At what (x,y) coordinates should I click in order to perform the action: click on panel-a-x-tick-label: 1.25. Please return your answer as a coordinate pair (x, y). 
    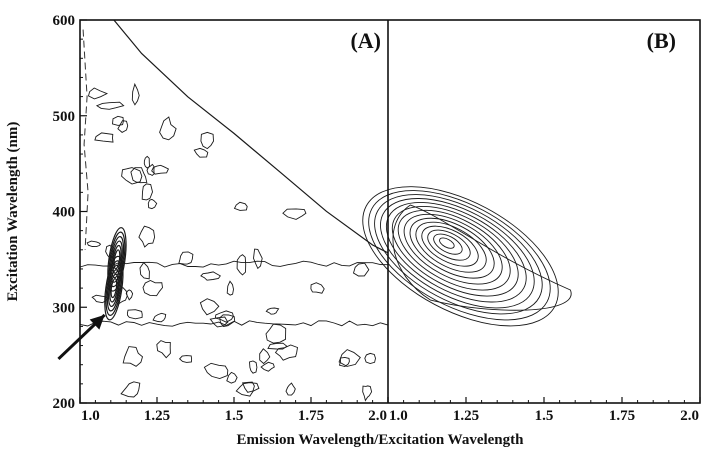
    Looking at the image, I should click on (157, 416).